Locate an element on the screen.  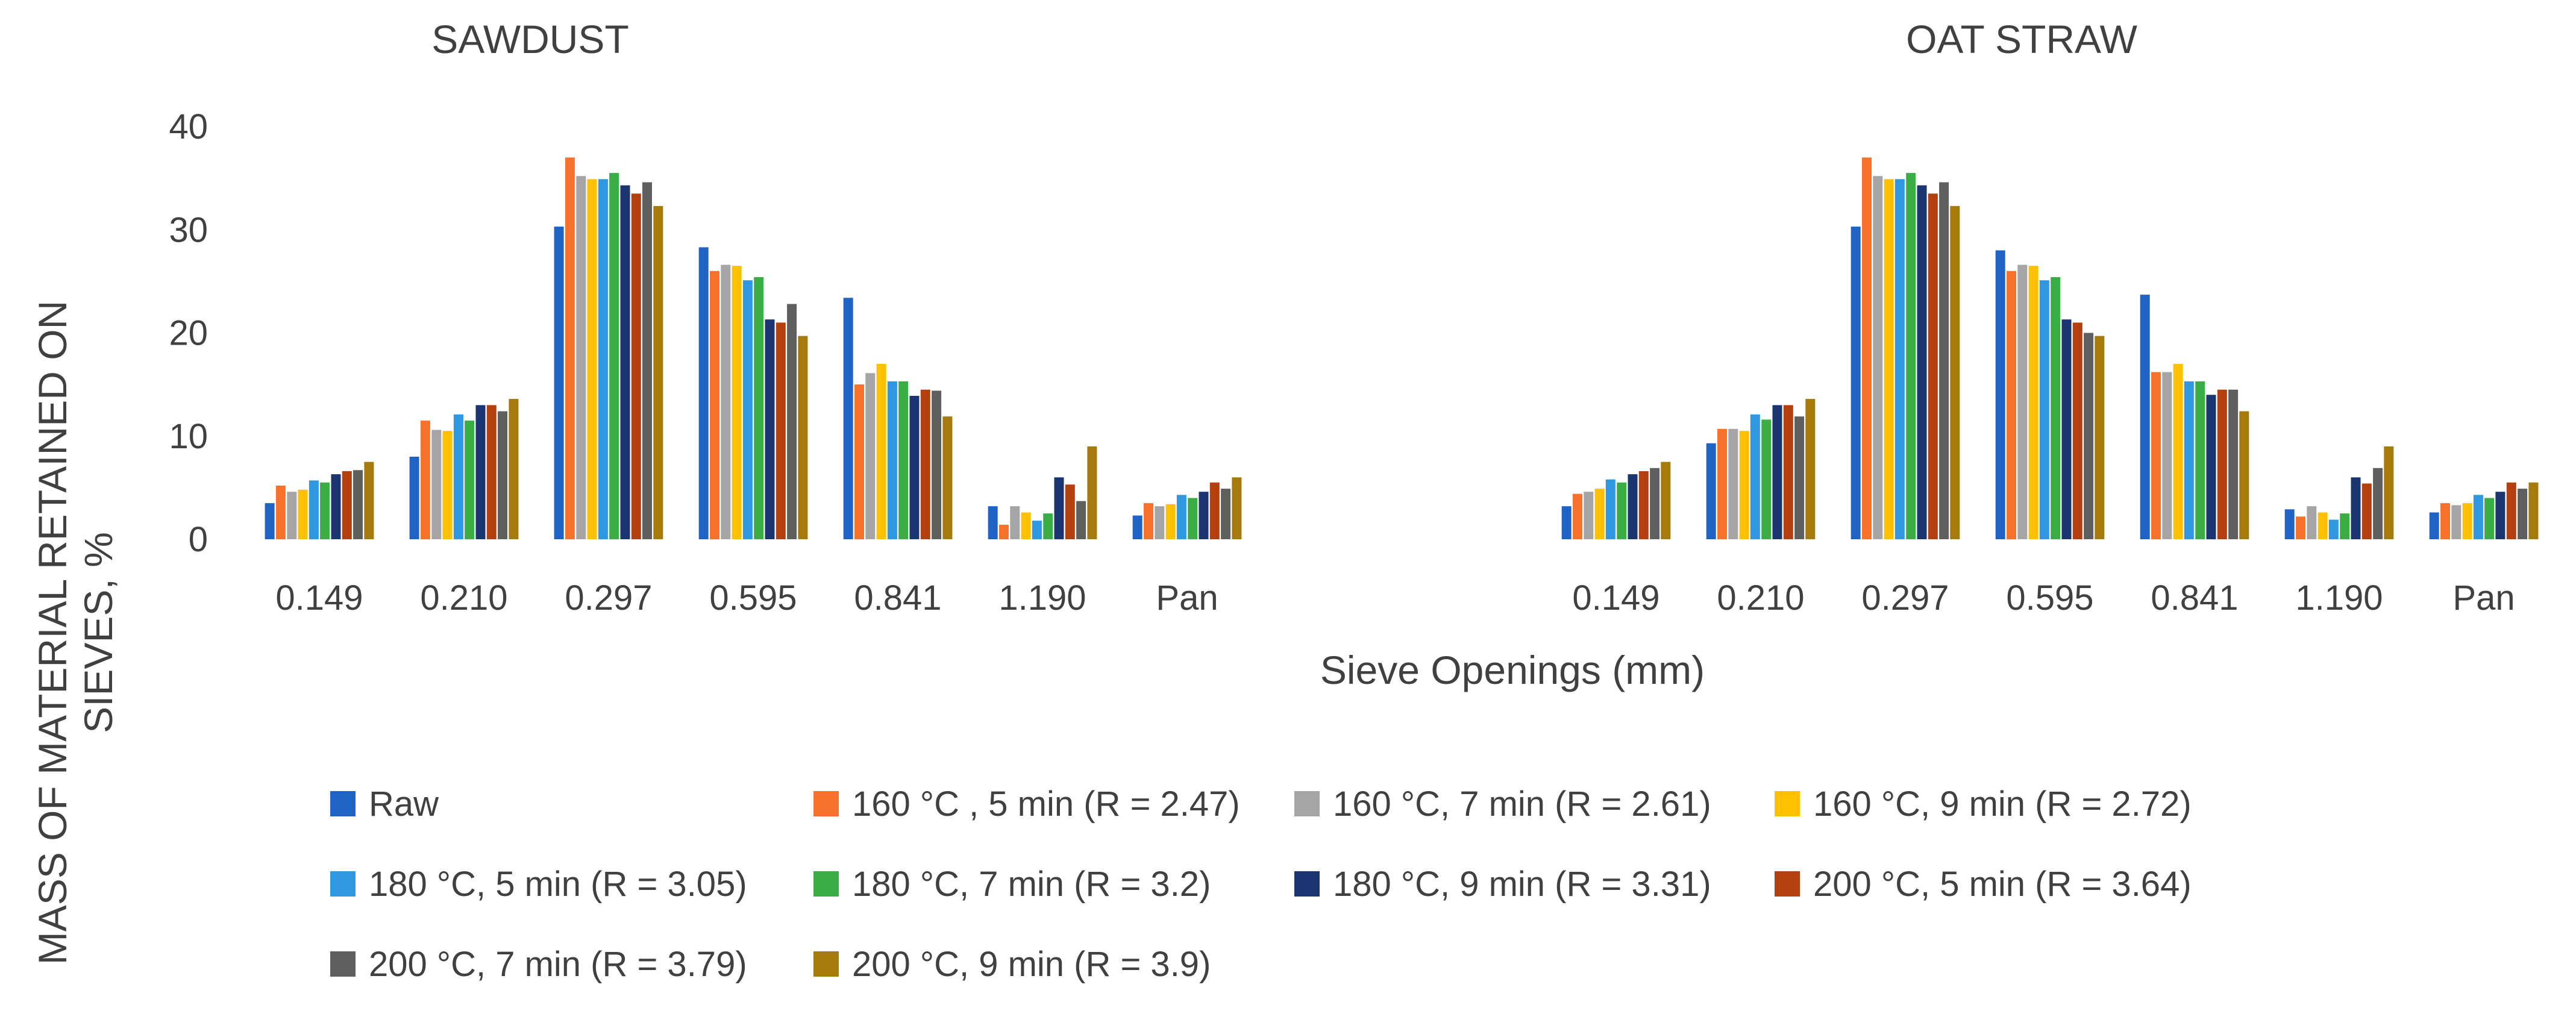
panel-title-oat-straw: OAT STRAW is located at coordinates (2021, 39).